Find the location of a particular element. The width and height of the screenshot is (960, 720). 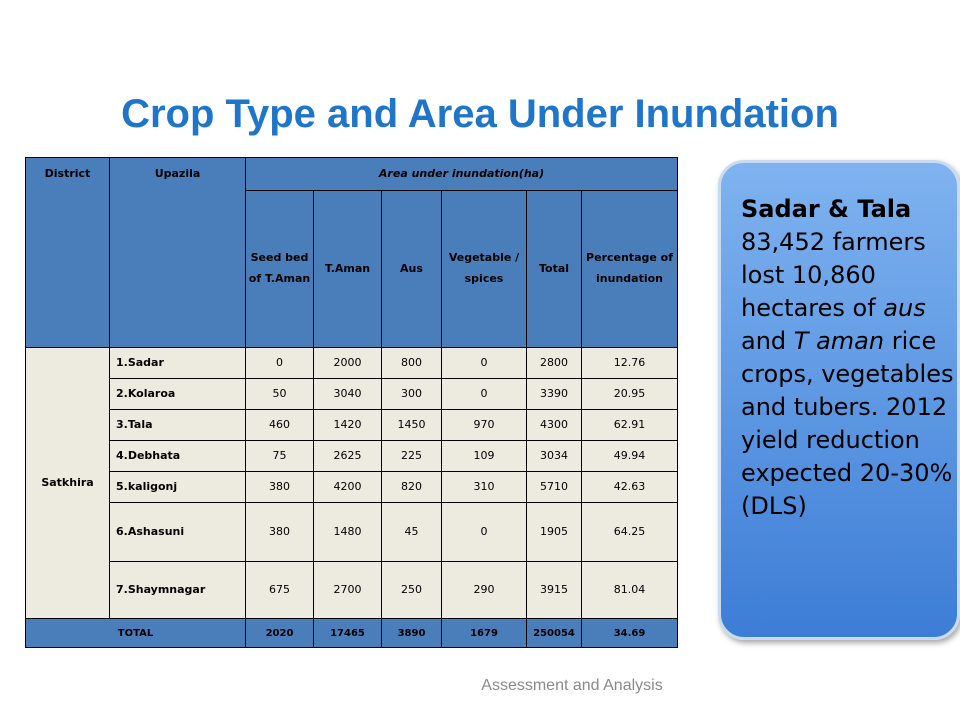

value-cell: 64.25 is located at coordinates (629, 532).